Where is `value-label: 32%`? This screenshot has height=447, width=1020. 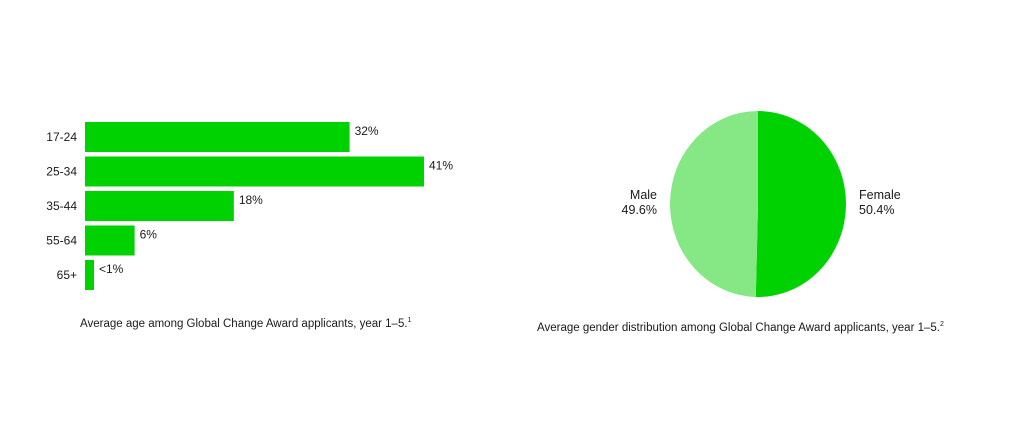
value-label: 32% is located at coordinates (367, 131).